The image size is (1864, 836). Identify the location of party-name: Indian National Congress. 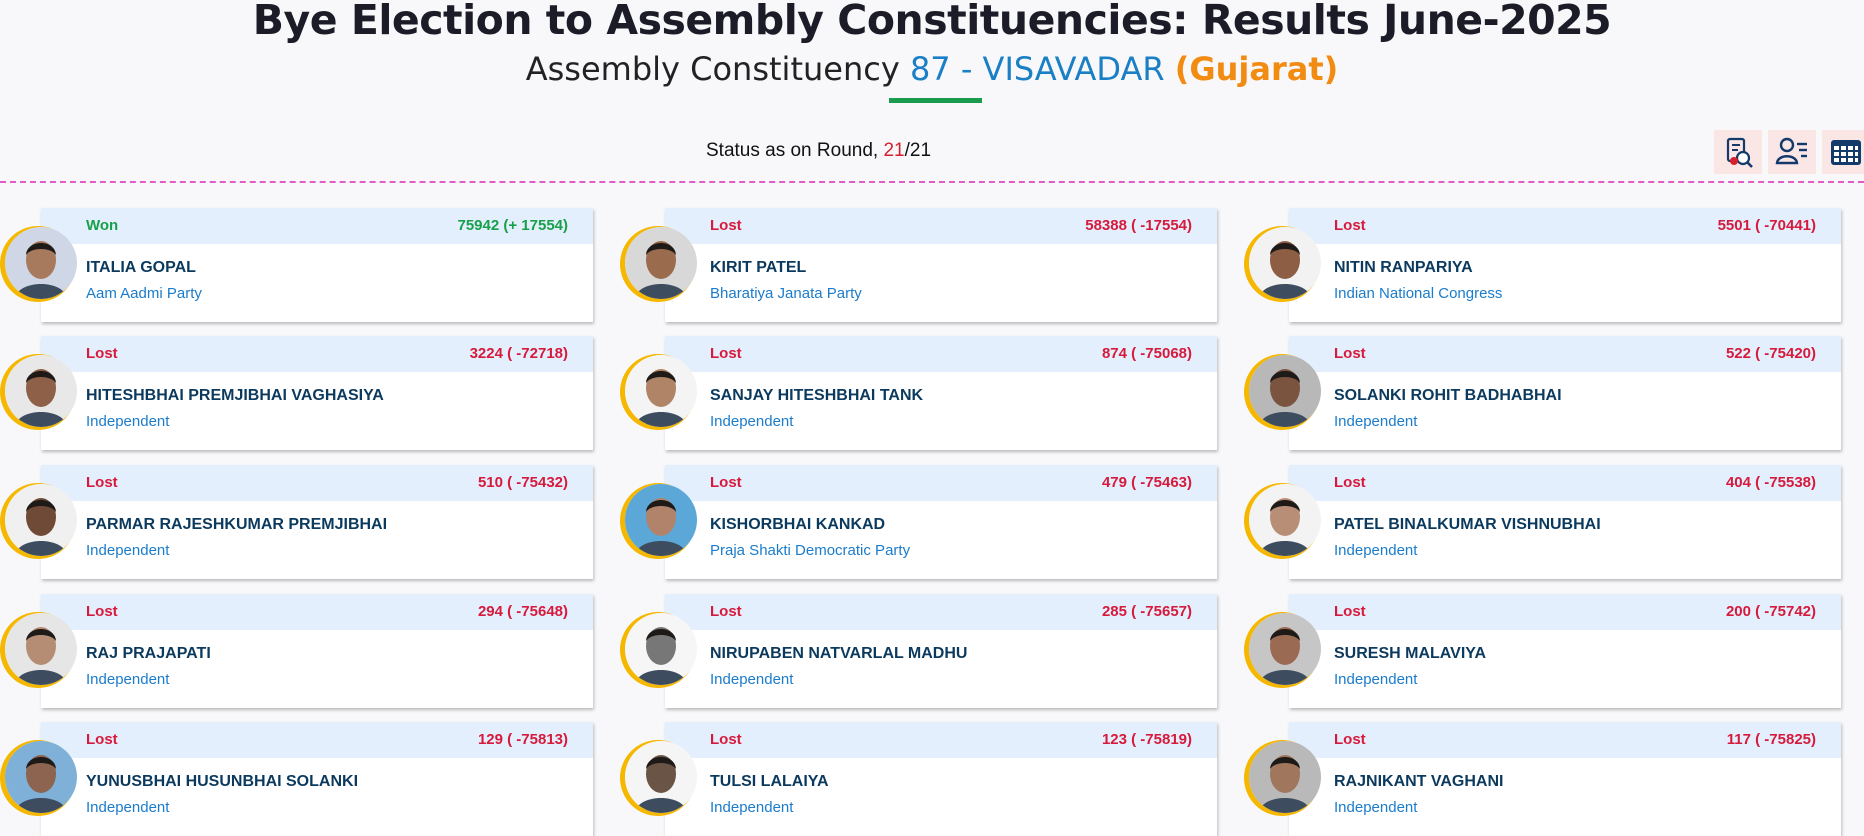
(1418, 293).